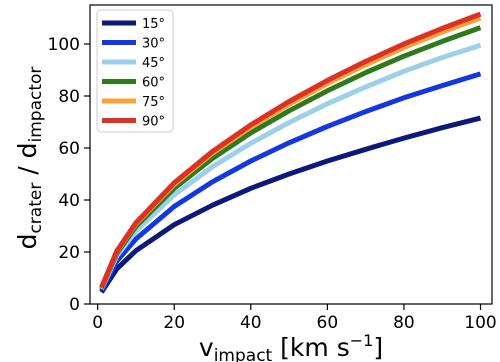 Image resolution: width=500 pixels, height=362 pixels. What do you see at coordinates (328, 323) in the screenshot?
I see `x-tick-label-3: 60` at bounding box center [328, 323].